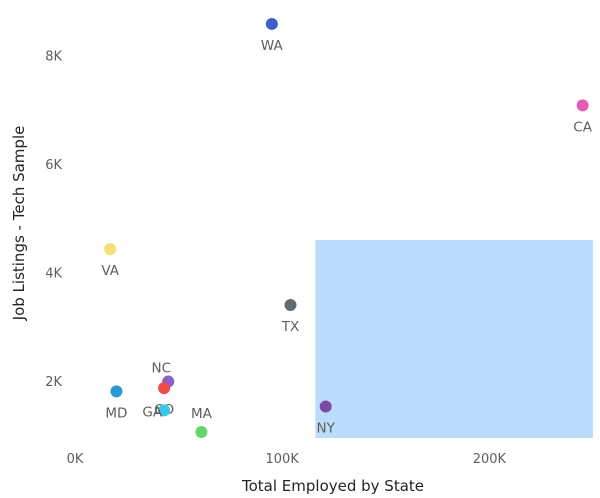  Describe the element at coordinates (53, 382) in the screenshot. I see `y-tick-label: 2K` at that location.